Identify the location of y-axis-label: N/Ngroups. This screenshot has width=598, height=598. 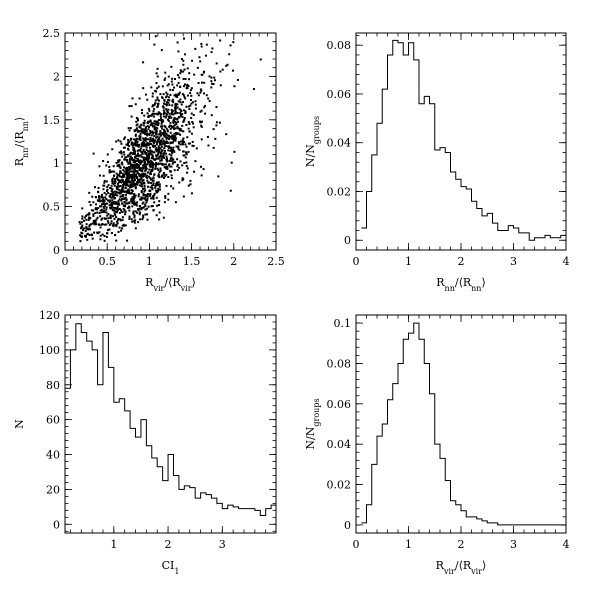
(312, 423).